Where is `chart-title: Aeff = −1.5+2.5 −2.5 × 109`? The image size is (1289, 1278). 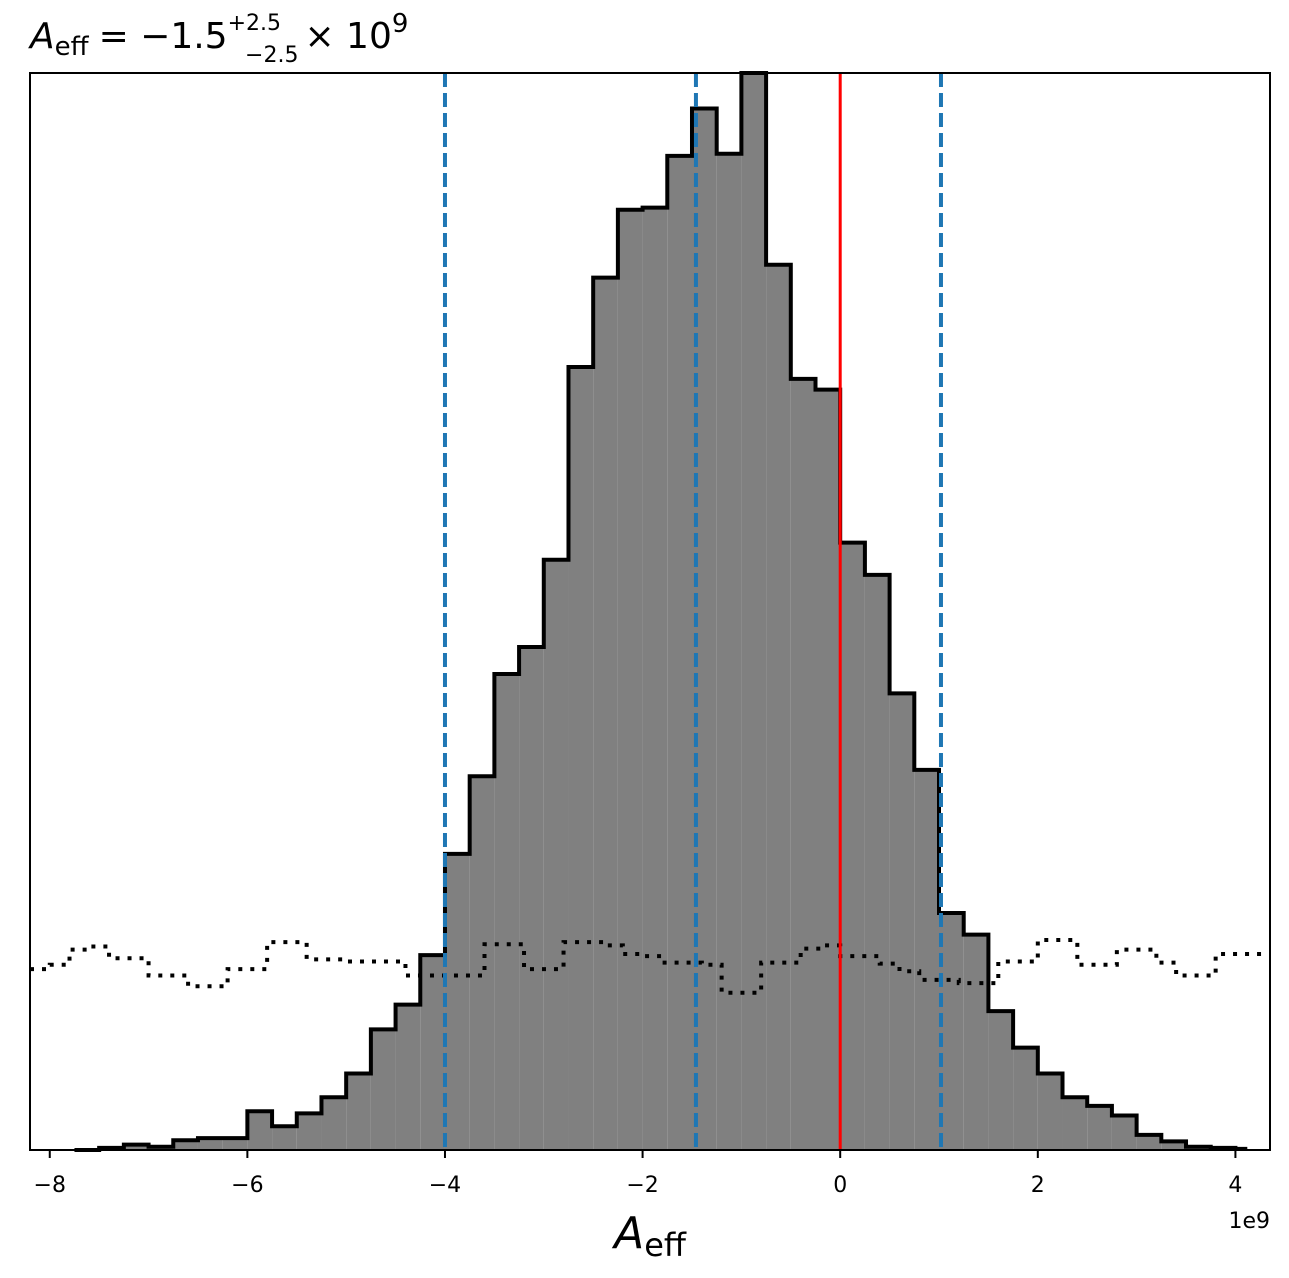 chart-title: Aeff = −1.5+2.5 −2.5 × 109 is located at coordinates (218, 38).